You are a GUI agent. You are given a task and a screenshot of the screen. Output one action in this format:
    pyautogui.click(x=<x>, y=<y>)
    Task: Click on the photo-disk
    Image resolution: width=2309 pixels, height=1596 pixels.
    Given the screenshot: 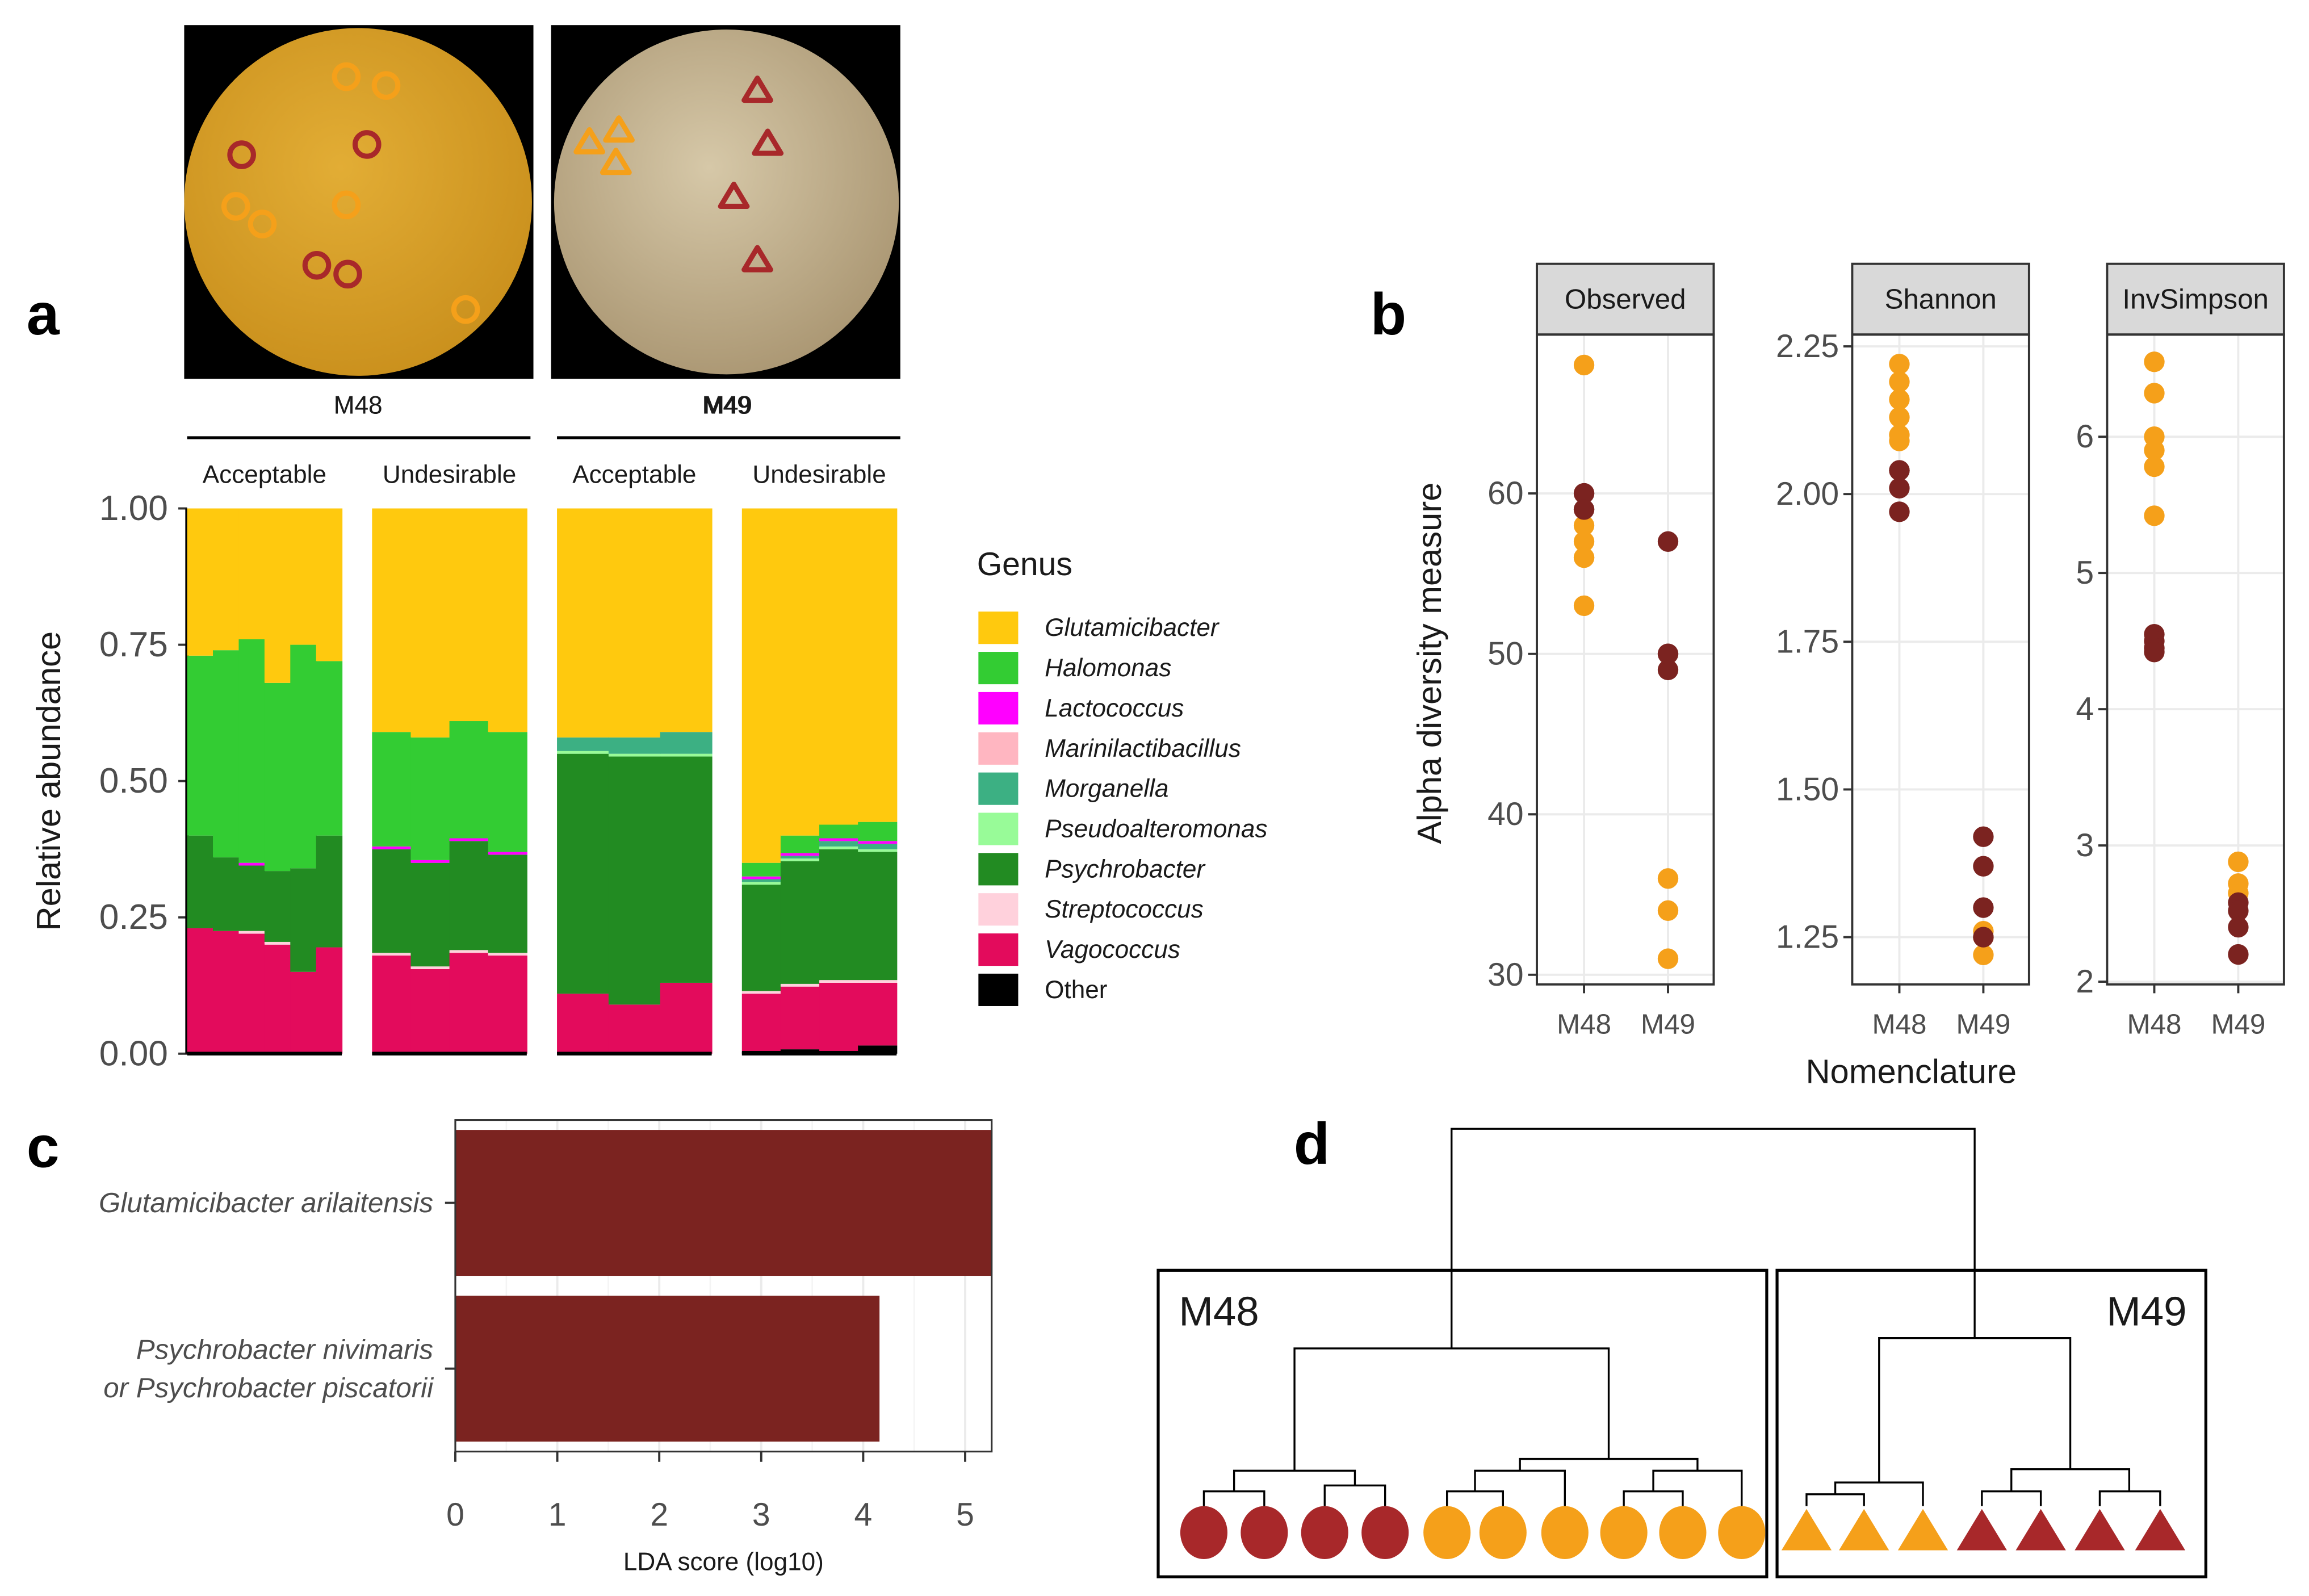 What is the action you would take?
    pyautogui.click(x=726, y=202)
    